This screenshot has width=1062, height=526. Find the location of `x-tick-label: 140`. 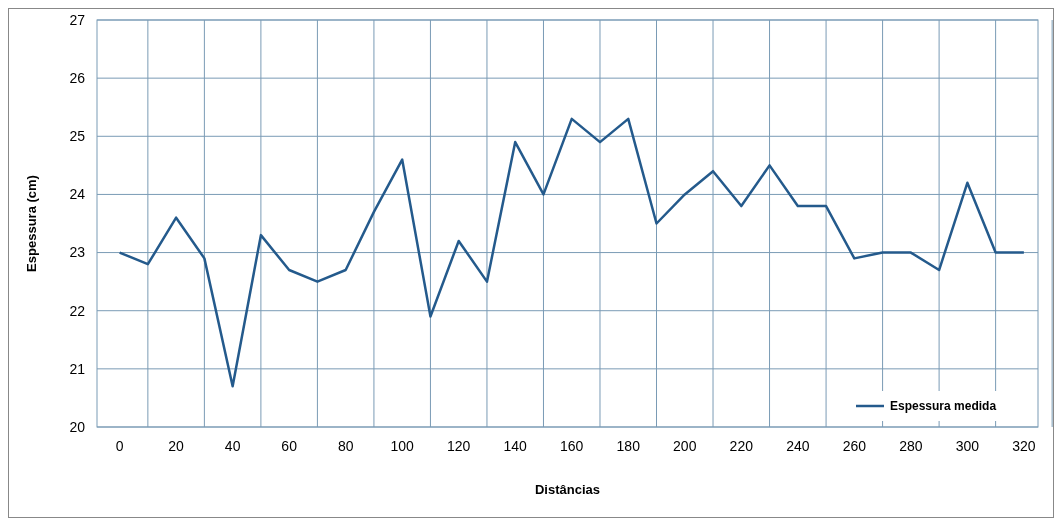

x-tick-label: 140 is located at coordinates (515, 446).